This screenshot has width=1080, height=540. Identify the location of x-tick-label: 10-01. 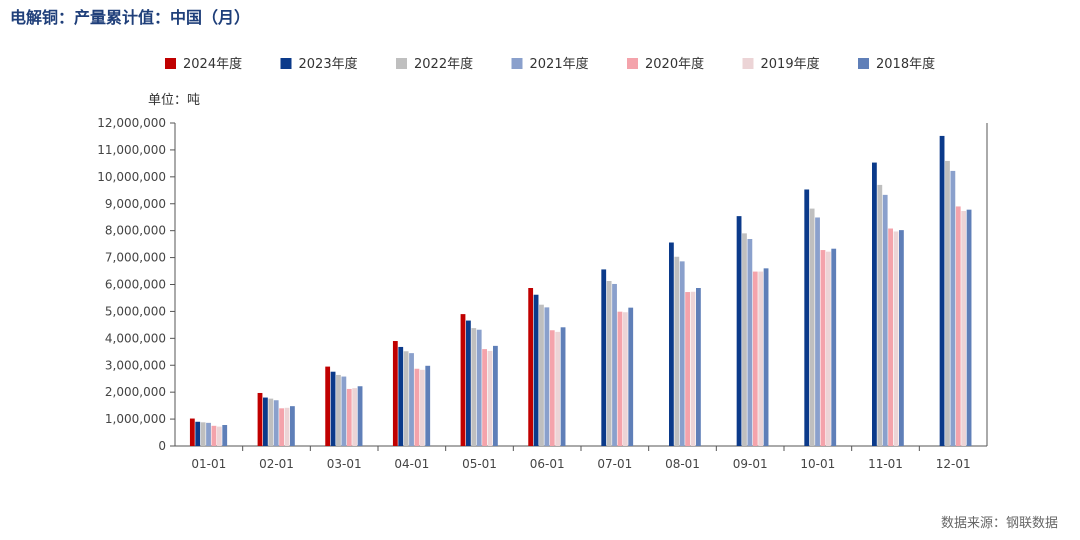
(817, 464).